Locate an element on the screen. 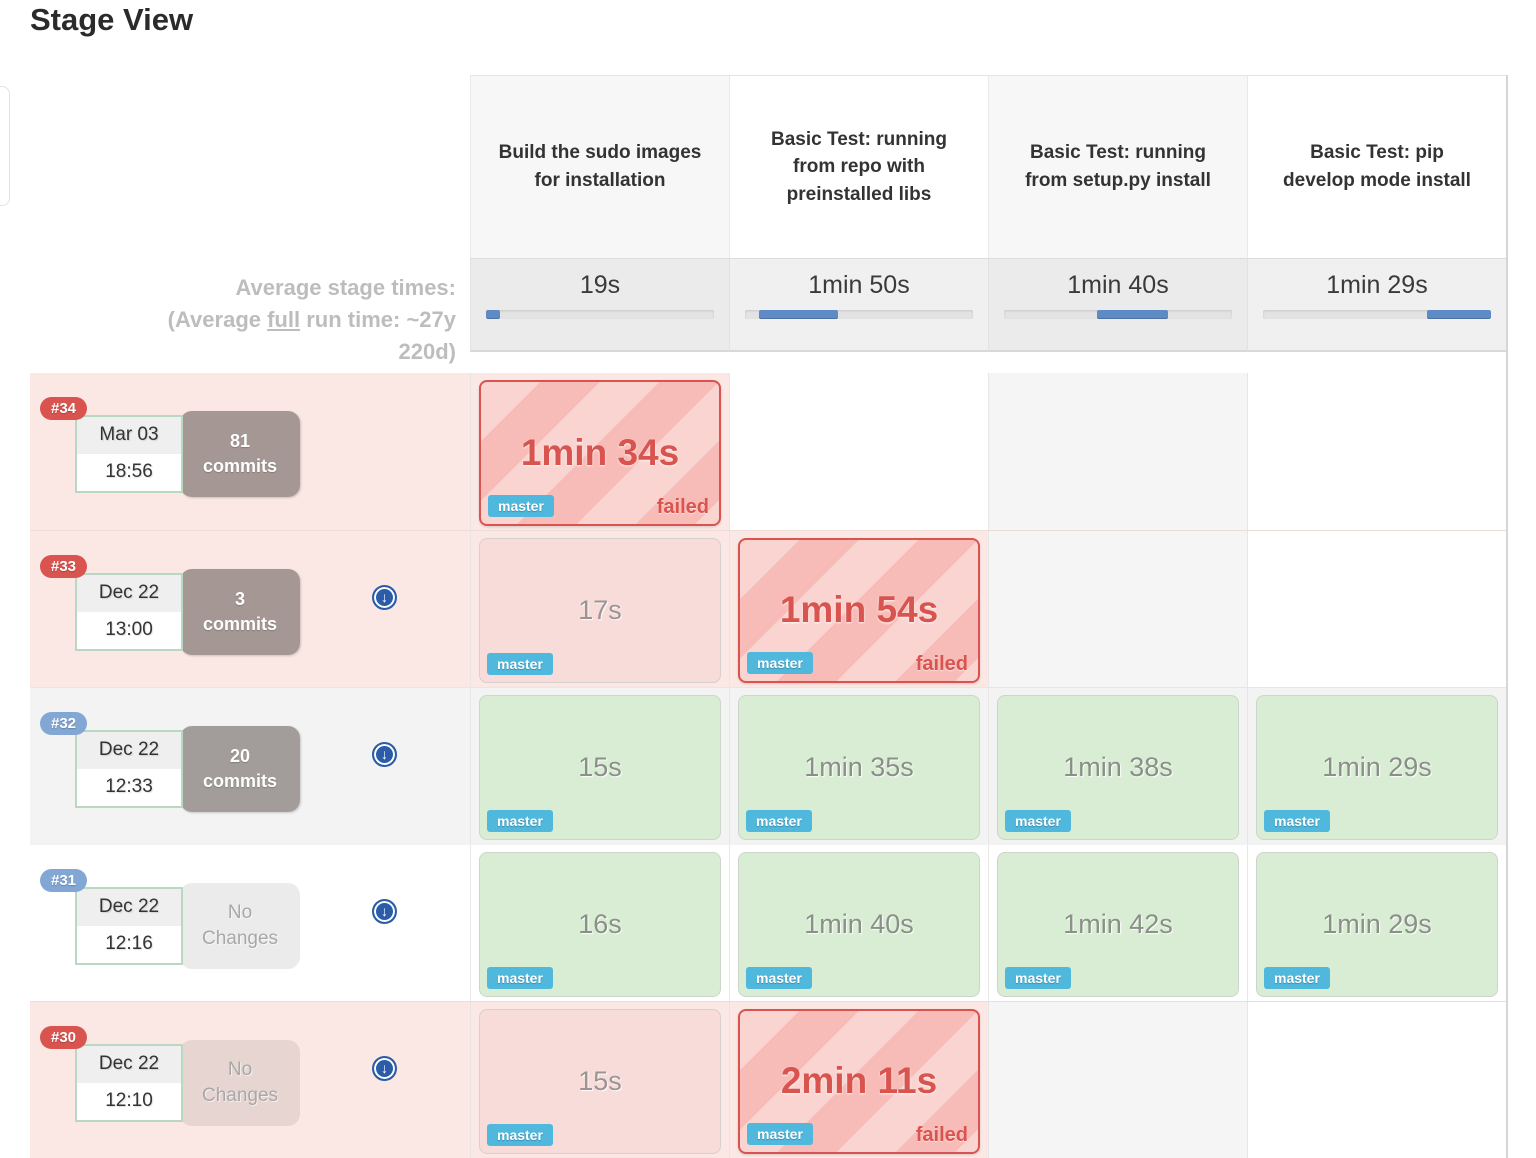 Image resolution: width=1536 pixels, height=1158 pixels. build-time: 13:00 is located at coordinates (129, 630).